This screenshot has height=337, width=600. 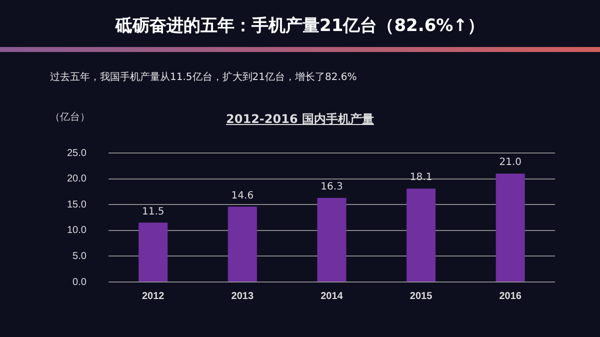 I want to click on x-tick-label: 2016, so click(x=510, y=296).